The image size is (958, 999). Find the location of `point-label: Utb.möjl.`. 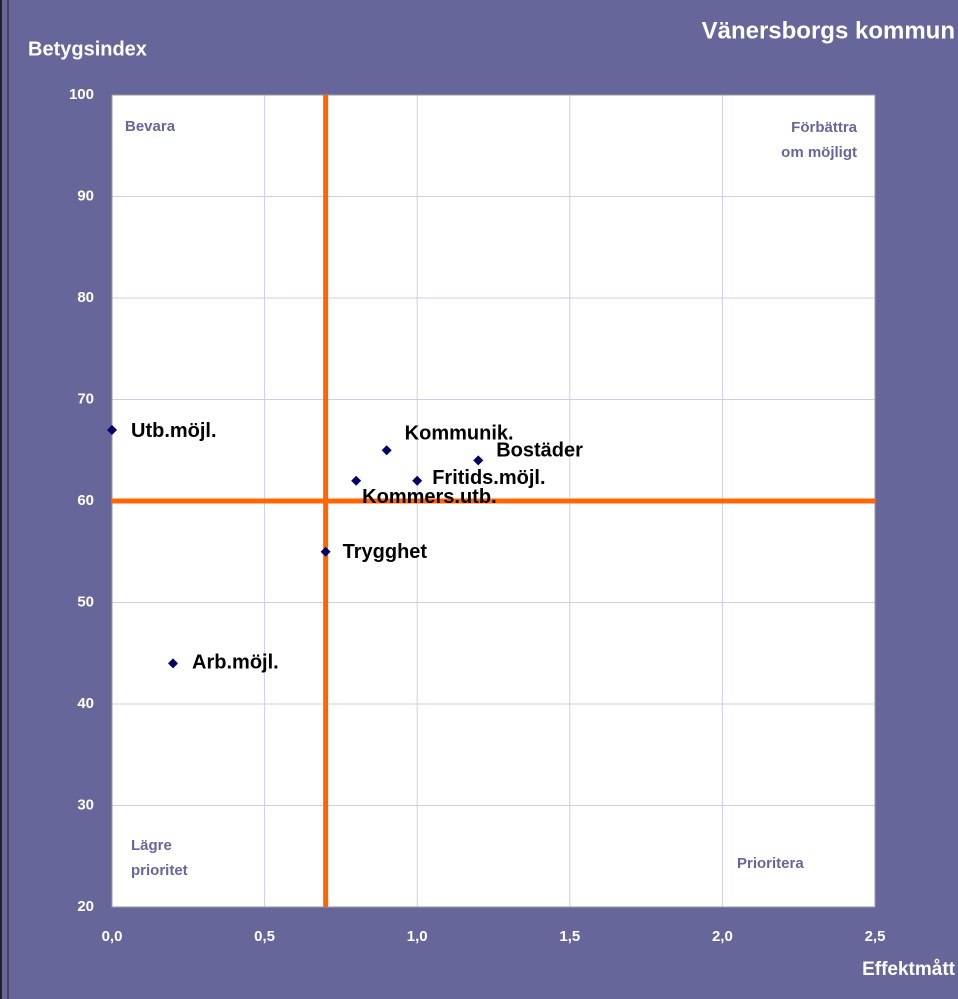

point-label: Utb.möjl. is located at coordinates (174, 431).